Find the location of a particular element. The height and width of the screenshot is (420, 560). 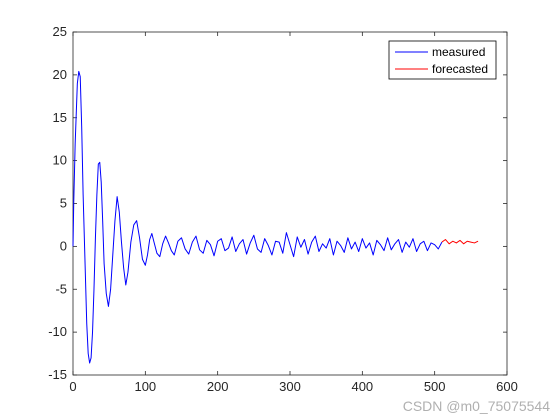

y-tick-label: -5 is located at coordinates (61, 288).